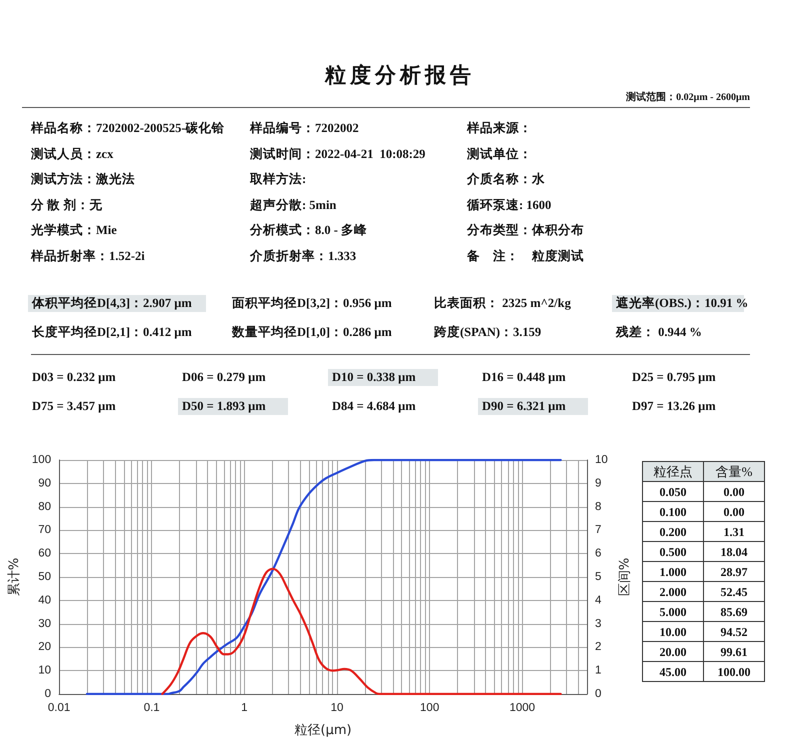  What do you see at coordinates (598, 506) in the screenshot?
I see `y2-tick-label: 8` at bounding box center [598, 506].